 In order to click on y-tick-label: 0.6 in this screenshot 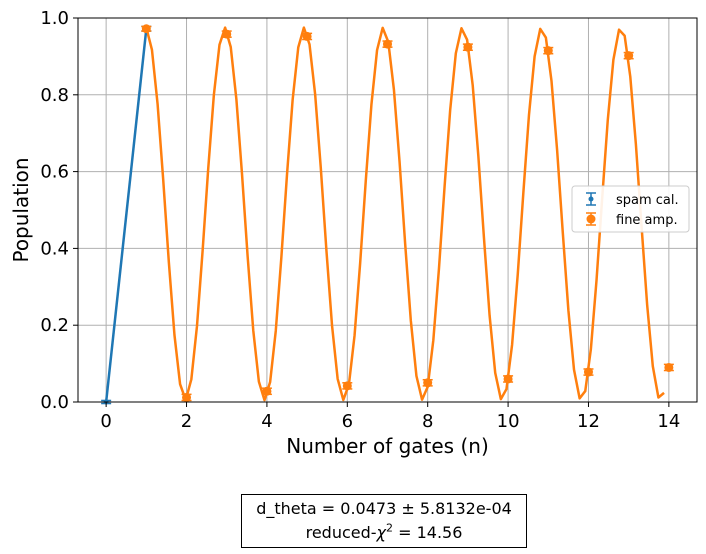, I will do `click(54, 172)`.